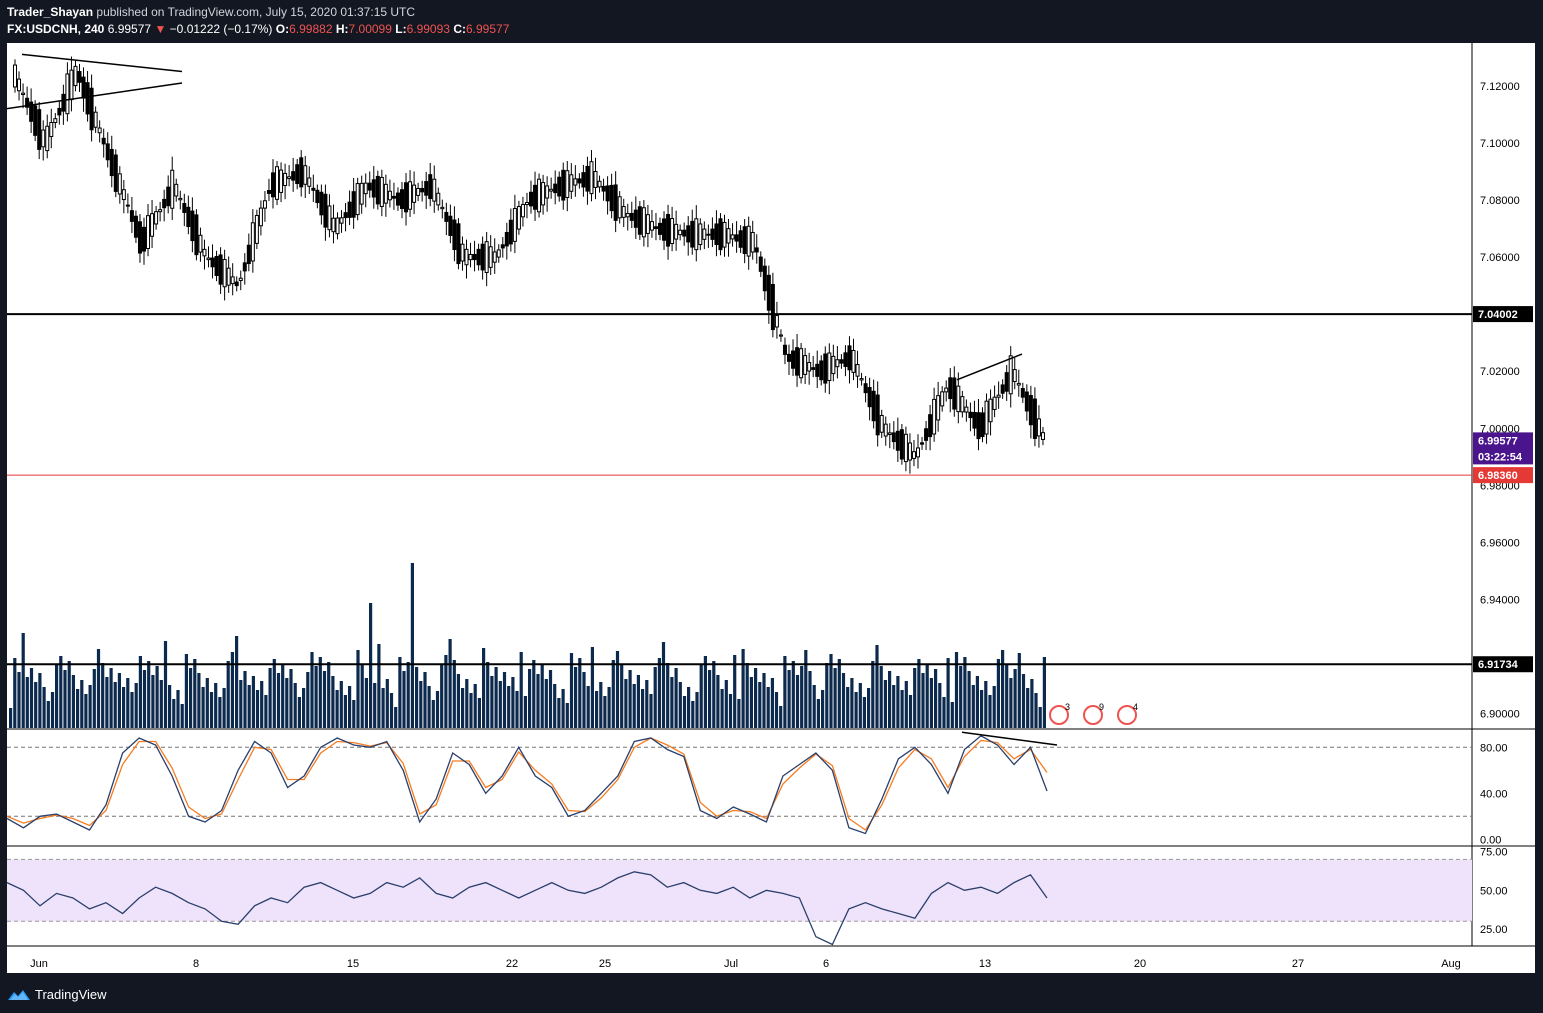 This screenshot has width=1543, height=1013. Describe the element at coordinates (1500, 87) in the screenshot. I see `price-tick-label: 7.12000` at that location.